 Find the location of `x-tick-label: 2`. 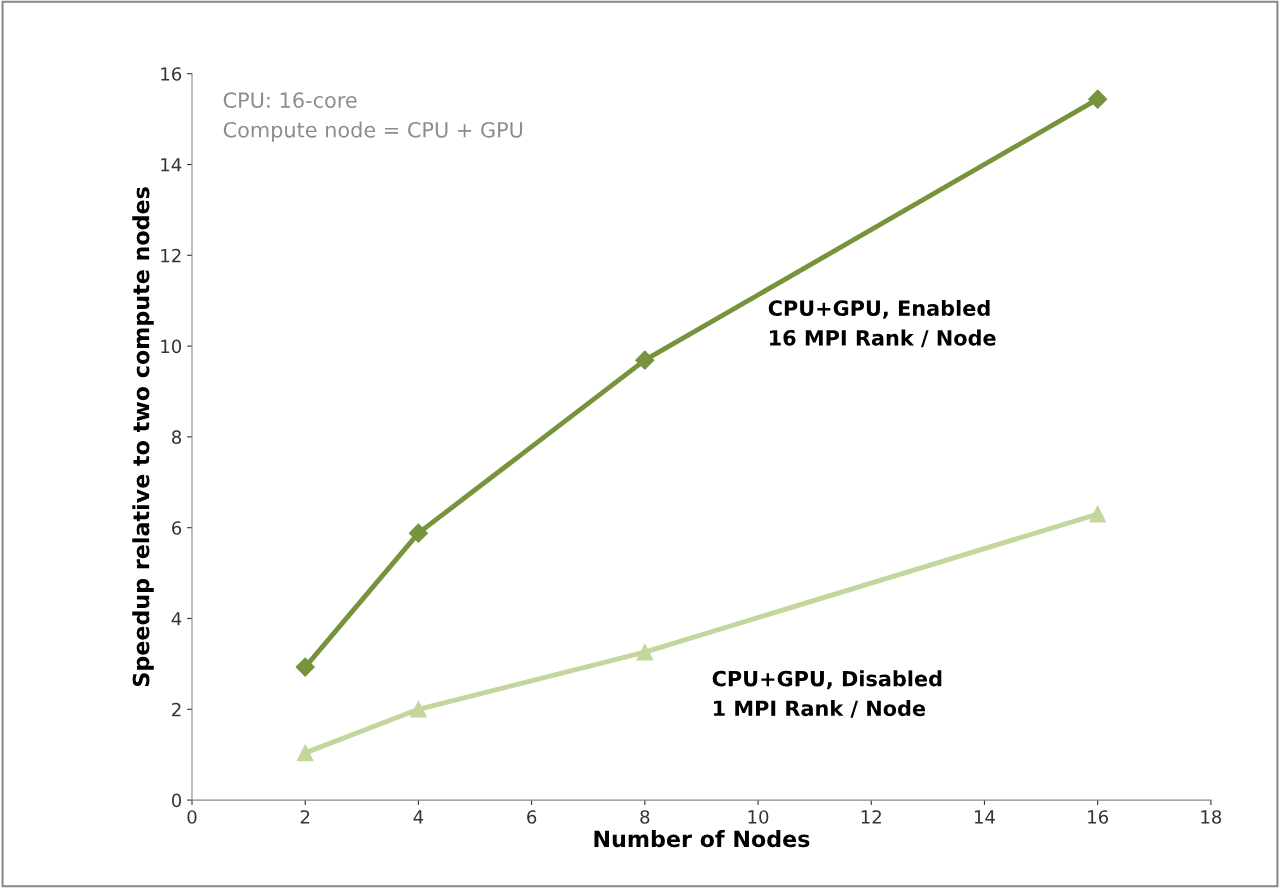

x-tick-label: 2 is located at coordinates (305, 817).